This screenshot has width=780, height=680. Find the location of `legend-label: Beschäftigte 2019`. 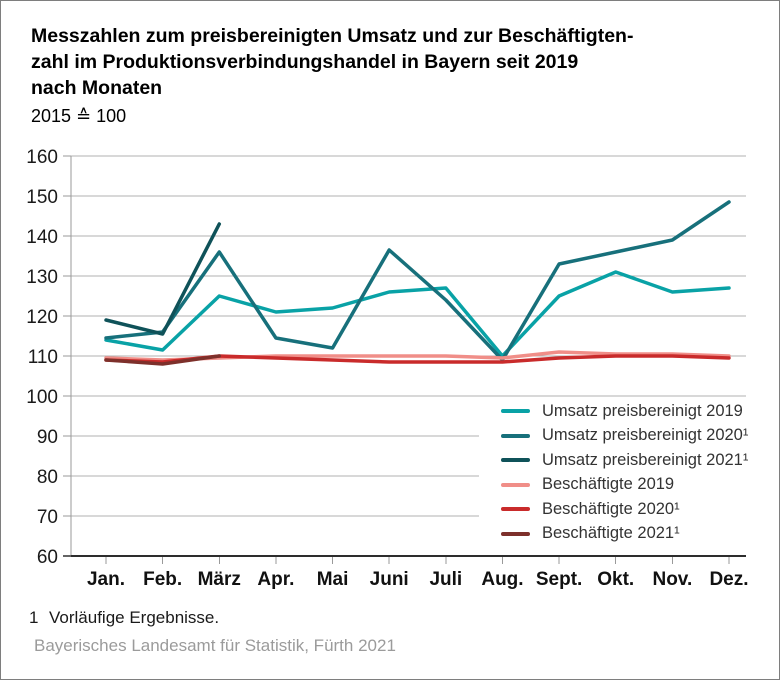

legend-label: Beschäftigte 2019 is located at coordinates (608, 484).